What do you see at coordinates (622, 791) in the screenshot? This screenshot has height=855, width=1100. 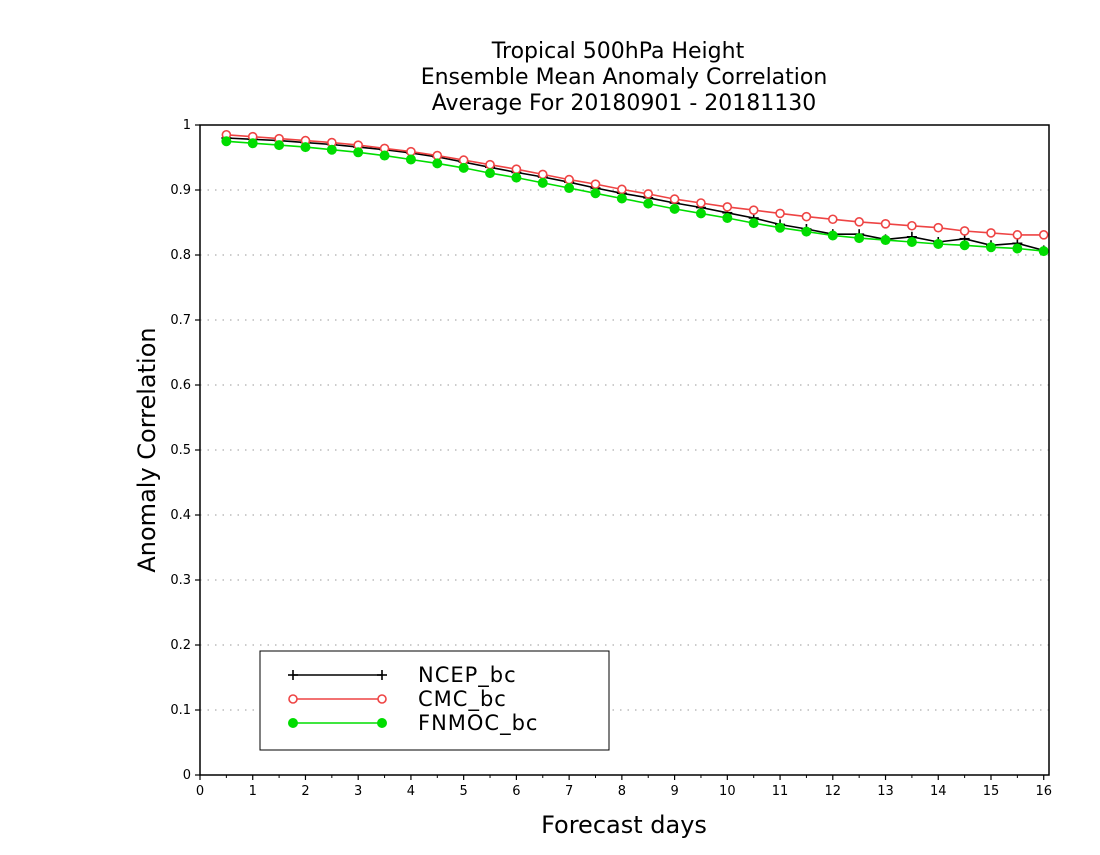 I see `x-tick-label: 8` at bounding box center [622, 791].